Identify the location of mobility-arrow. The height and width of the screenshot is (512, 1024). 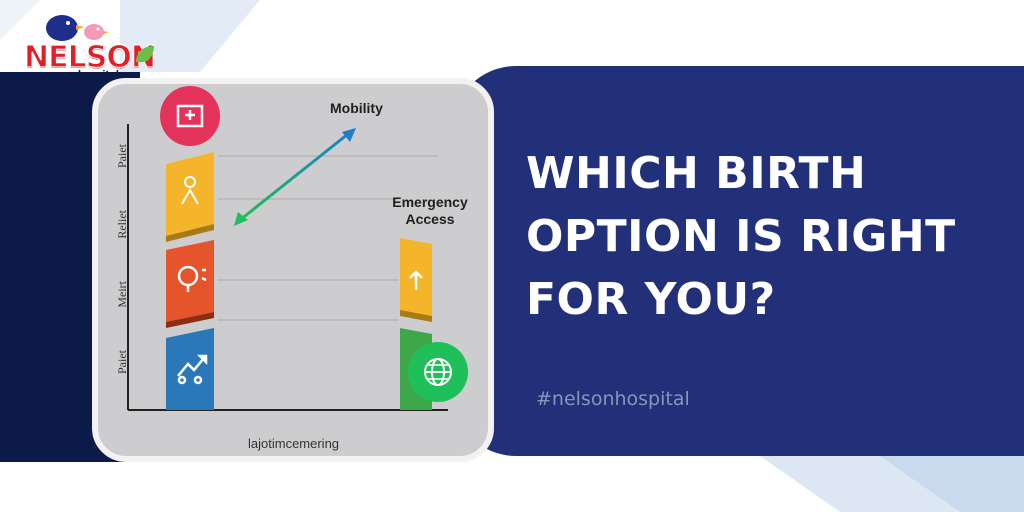
(295, 177).